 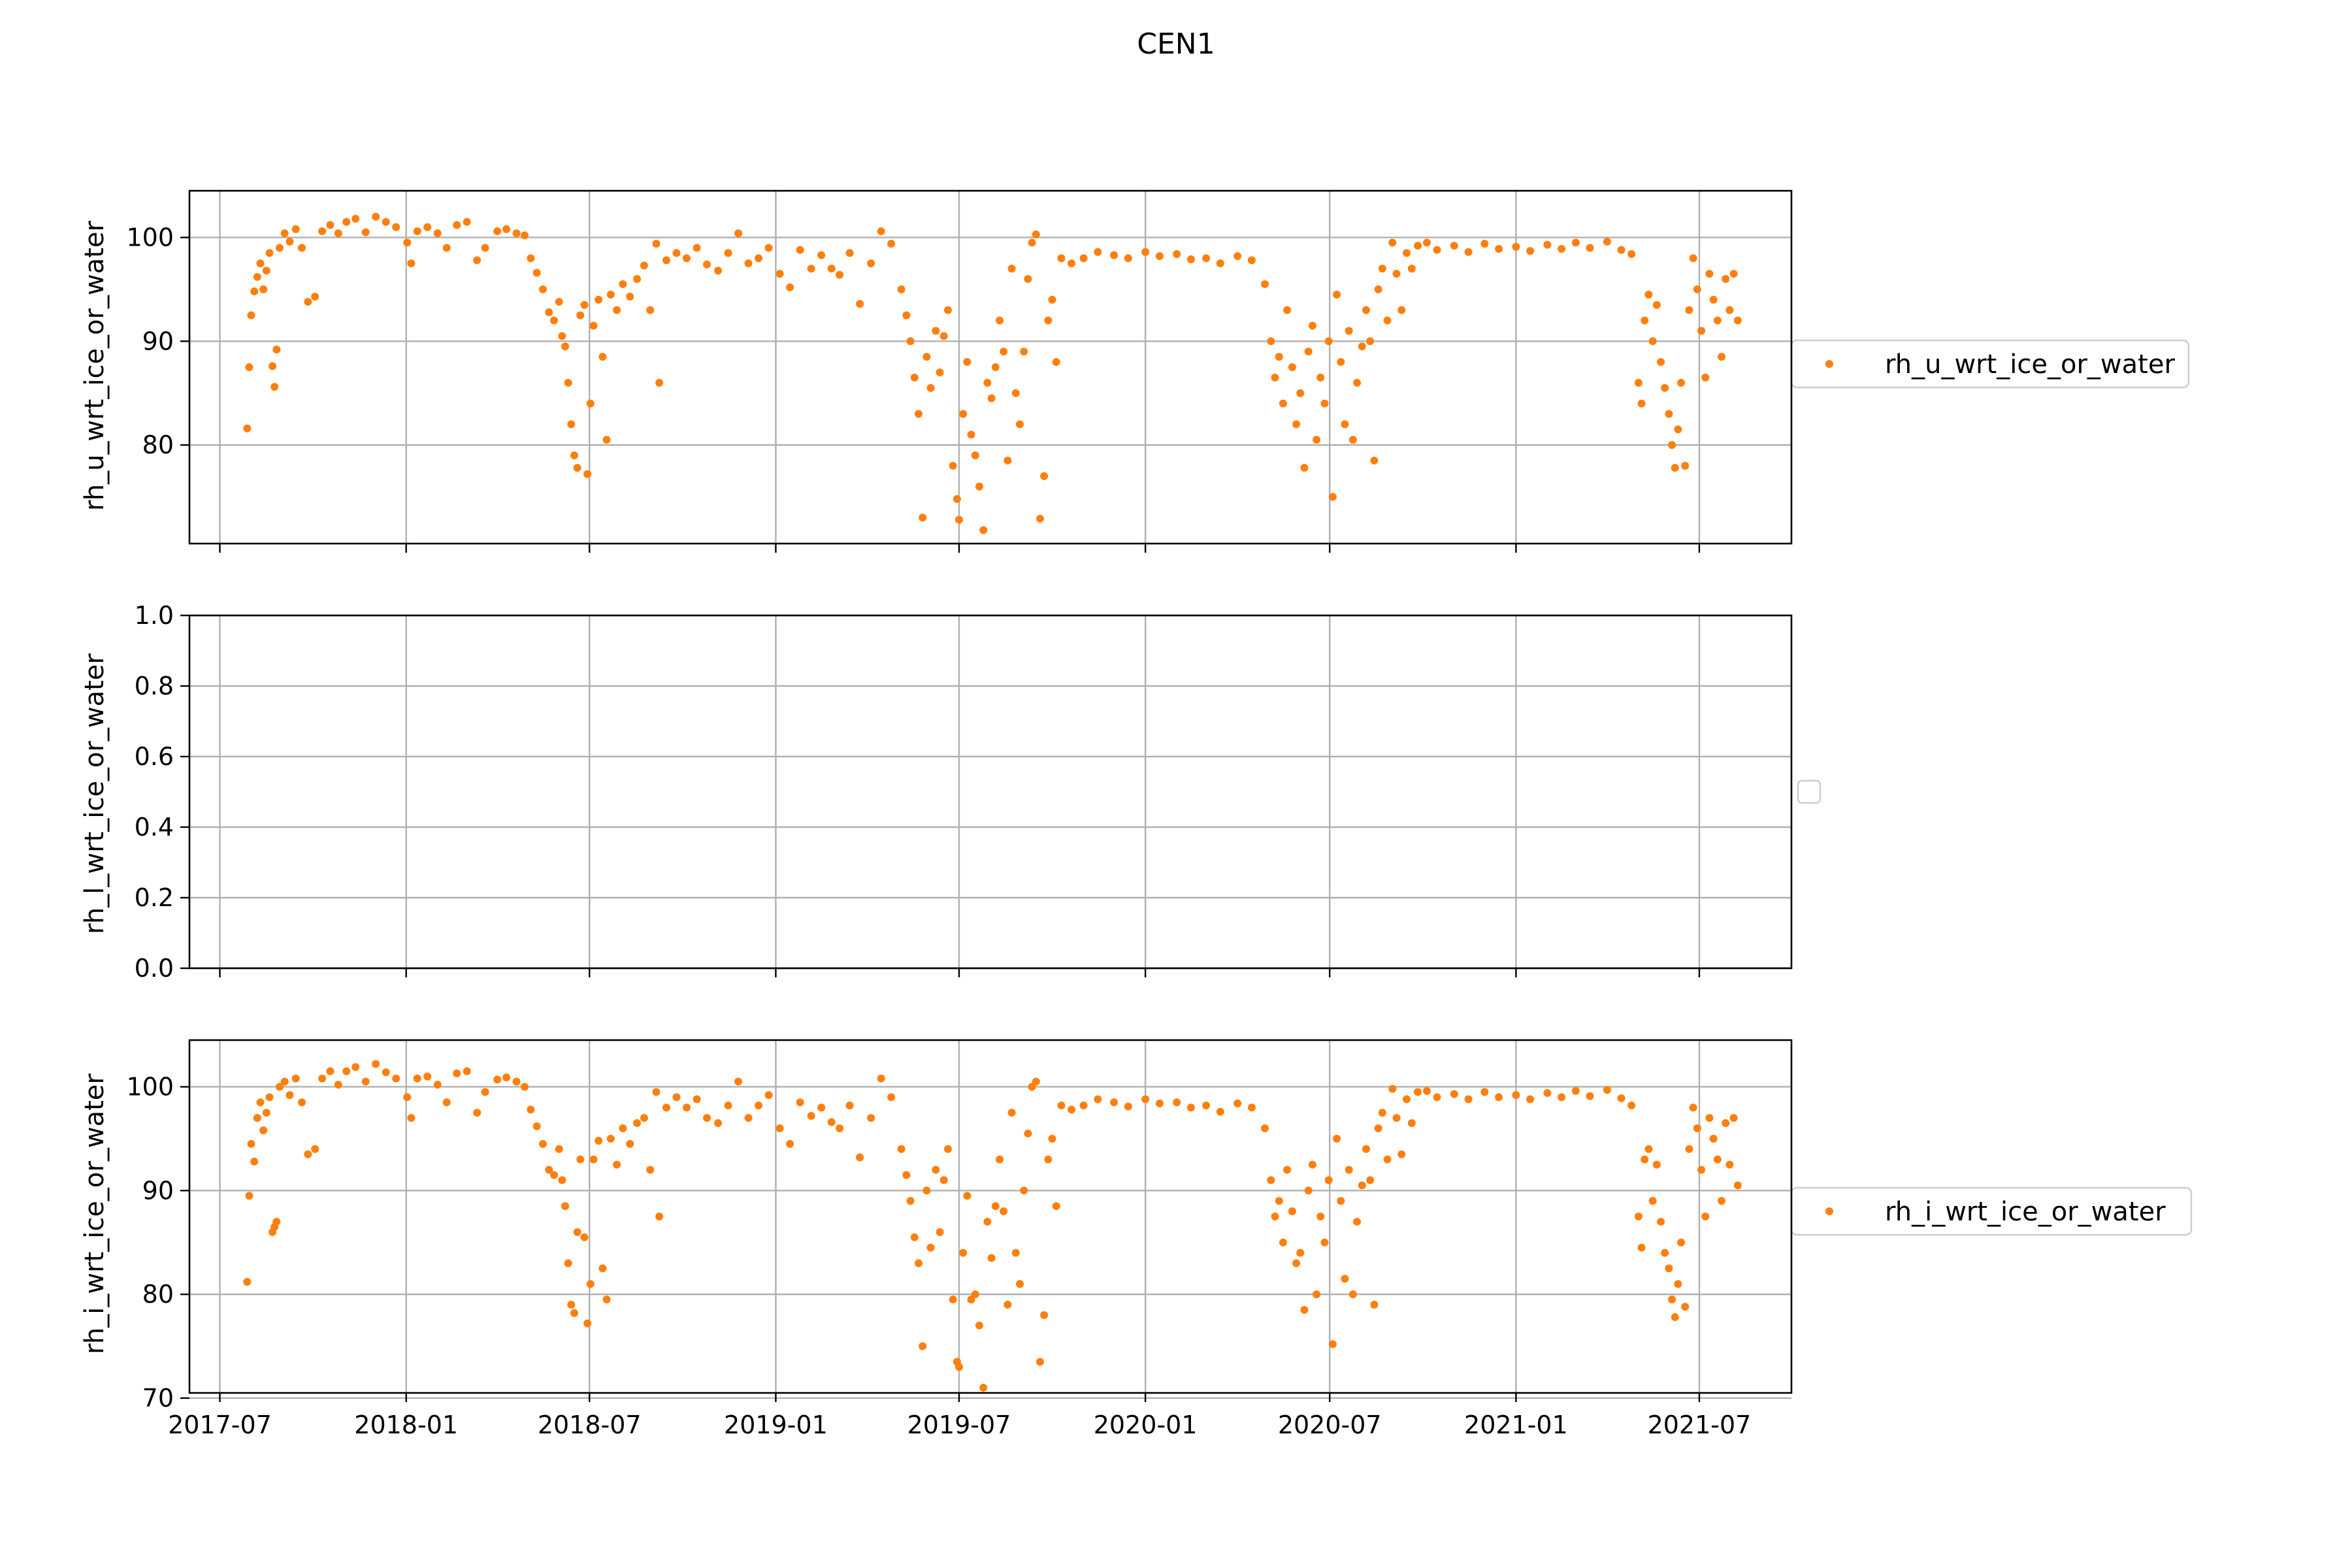 I want to click on y-tick-label: 100, so click(x=150, y=237).